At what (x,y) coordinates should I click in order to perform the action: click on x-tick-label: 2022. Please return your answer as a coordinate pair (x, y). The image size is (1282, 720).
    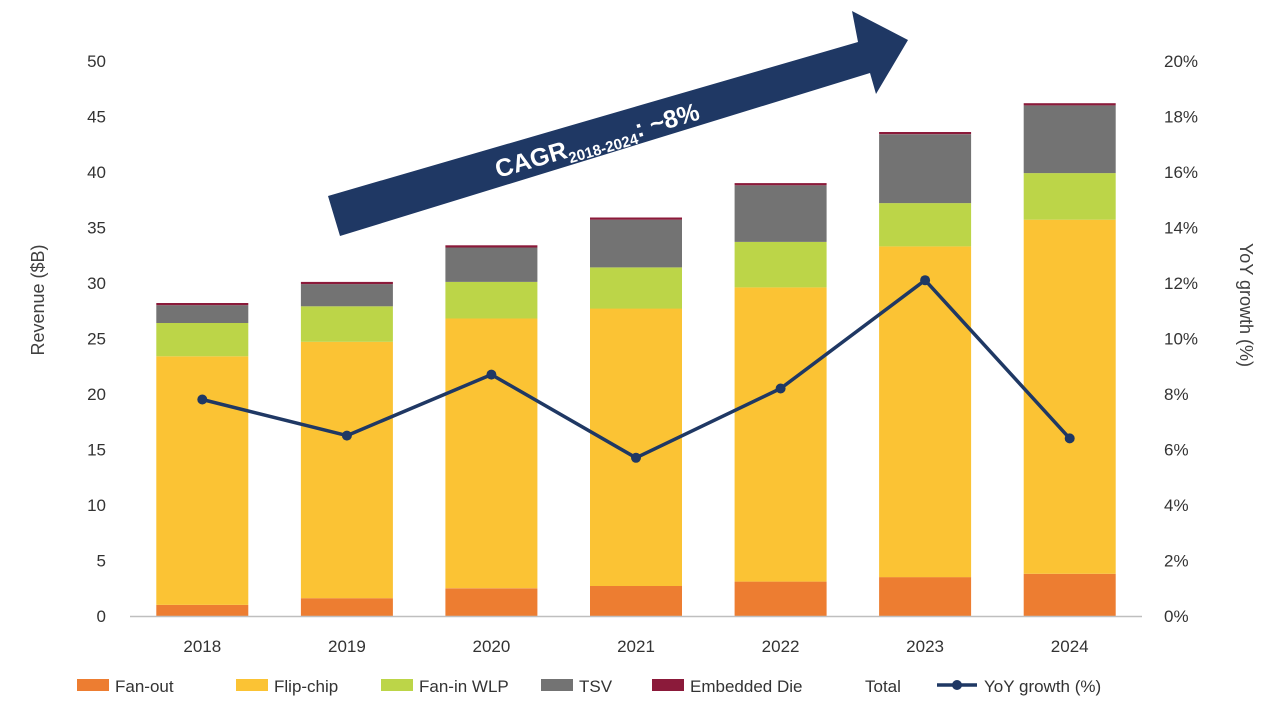
    Looking at the image, I should click on (781, 646).